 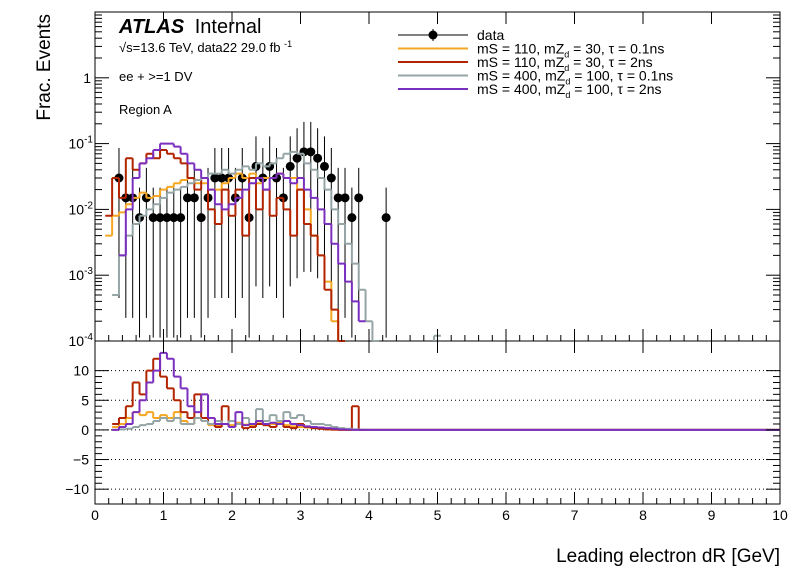 I want to click on series-line, so click(x=242, y=232).